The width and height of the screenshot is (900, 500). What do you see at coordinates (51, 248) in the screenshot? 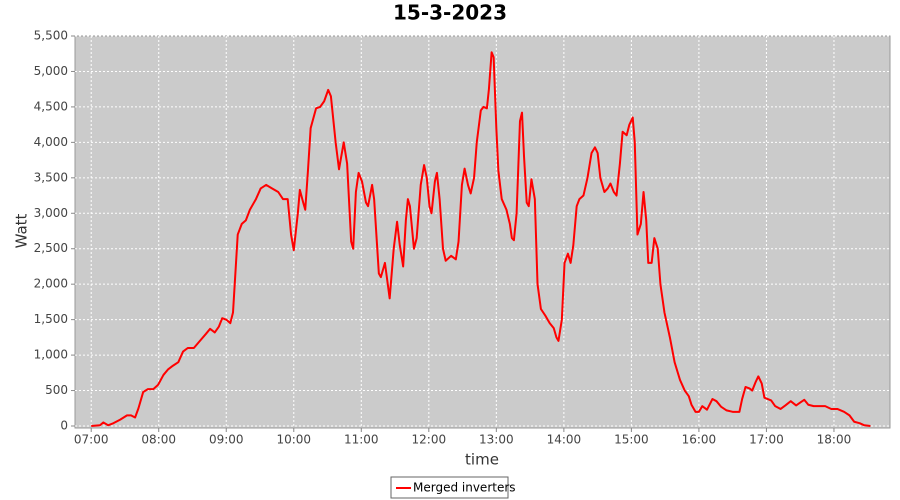
I see `y-tick-label: 2,500` at bounding box center [51, 248].